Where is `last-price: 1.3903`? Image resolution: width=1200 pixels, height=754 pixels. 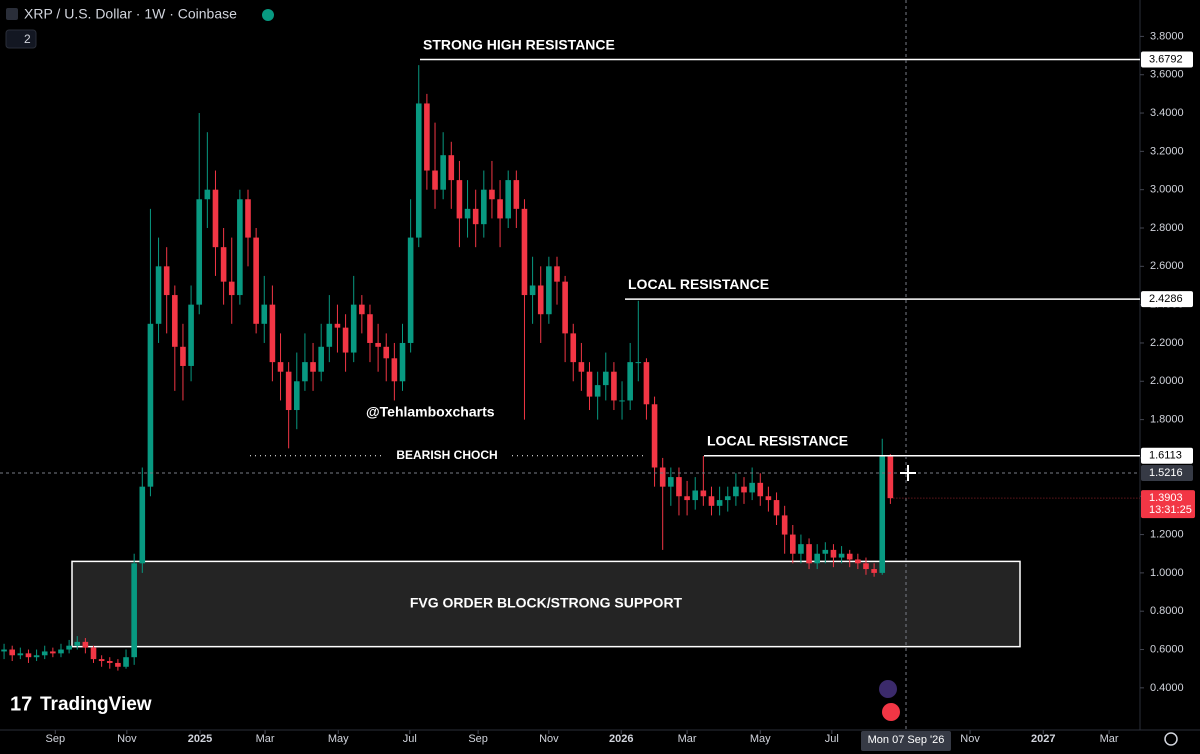 last-price: 1.3903 is located at coordinates (1166, 498).